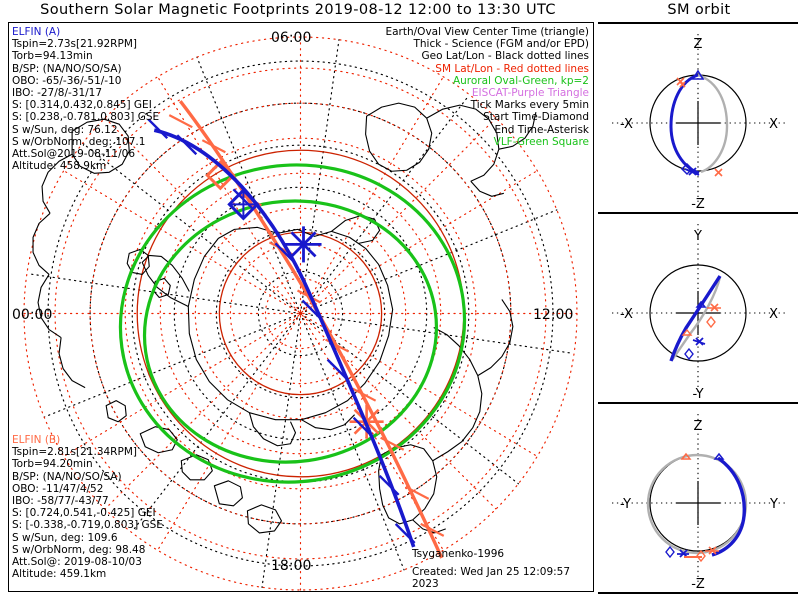 The image size is (800, 600). What do you see at coordinates (65, 129) in the screenshot?
I see `elfin-a-line-7: S w/Sun, deg: 76.12` at bounding box center [65, 129].